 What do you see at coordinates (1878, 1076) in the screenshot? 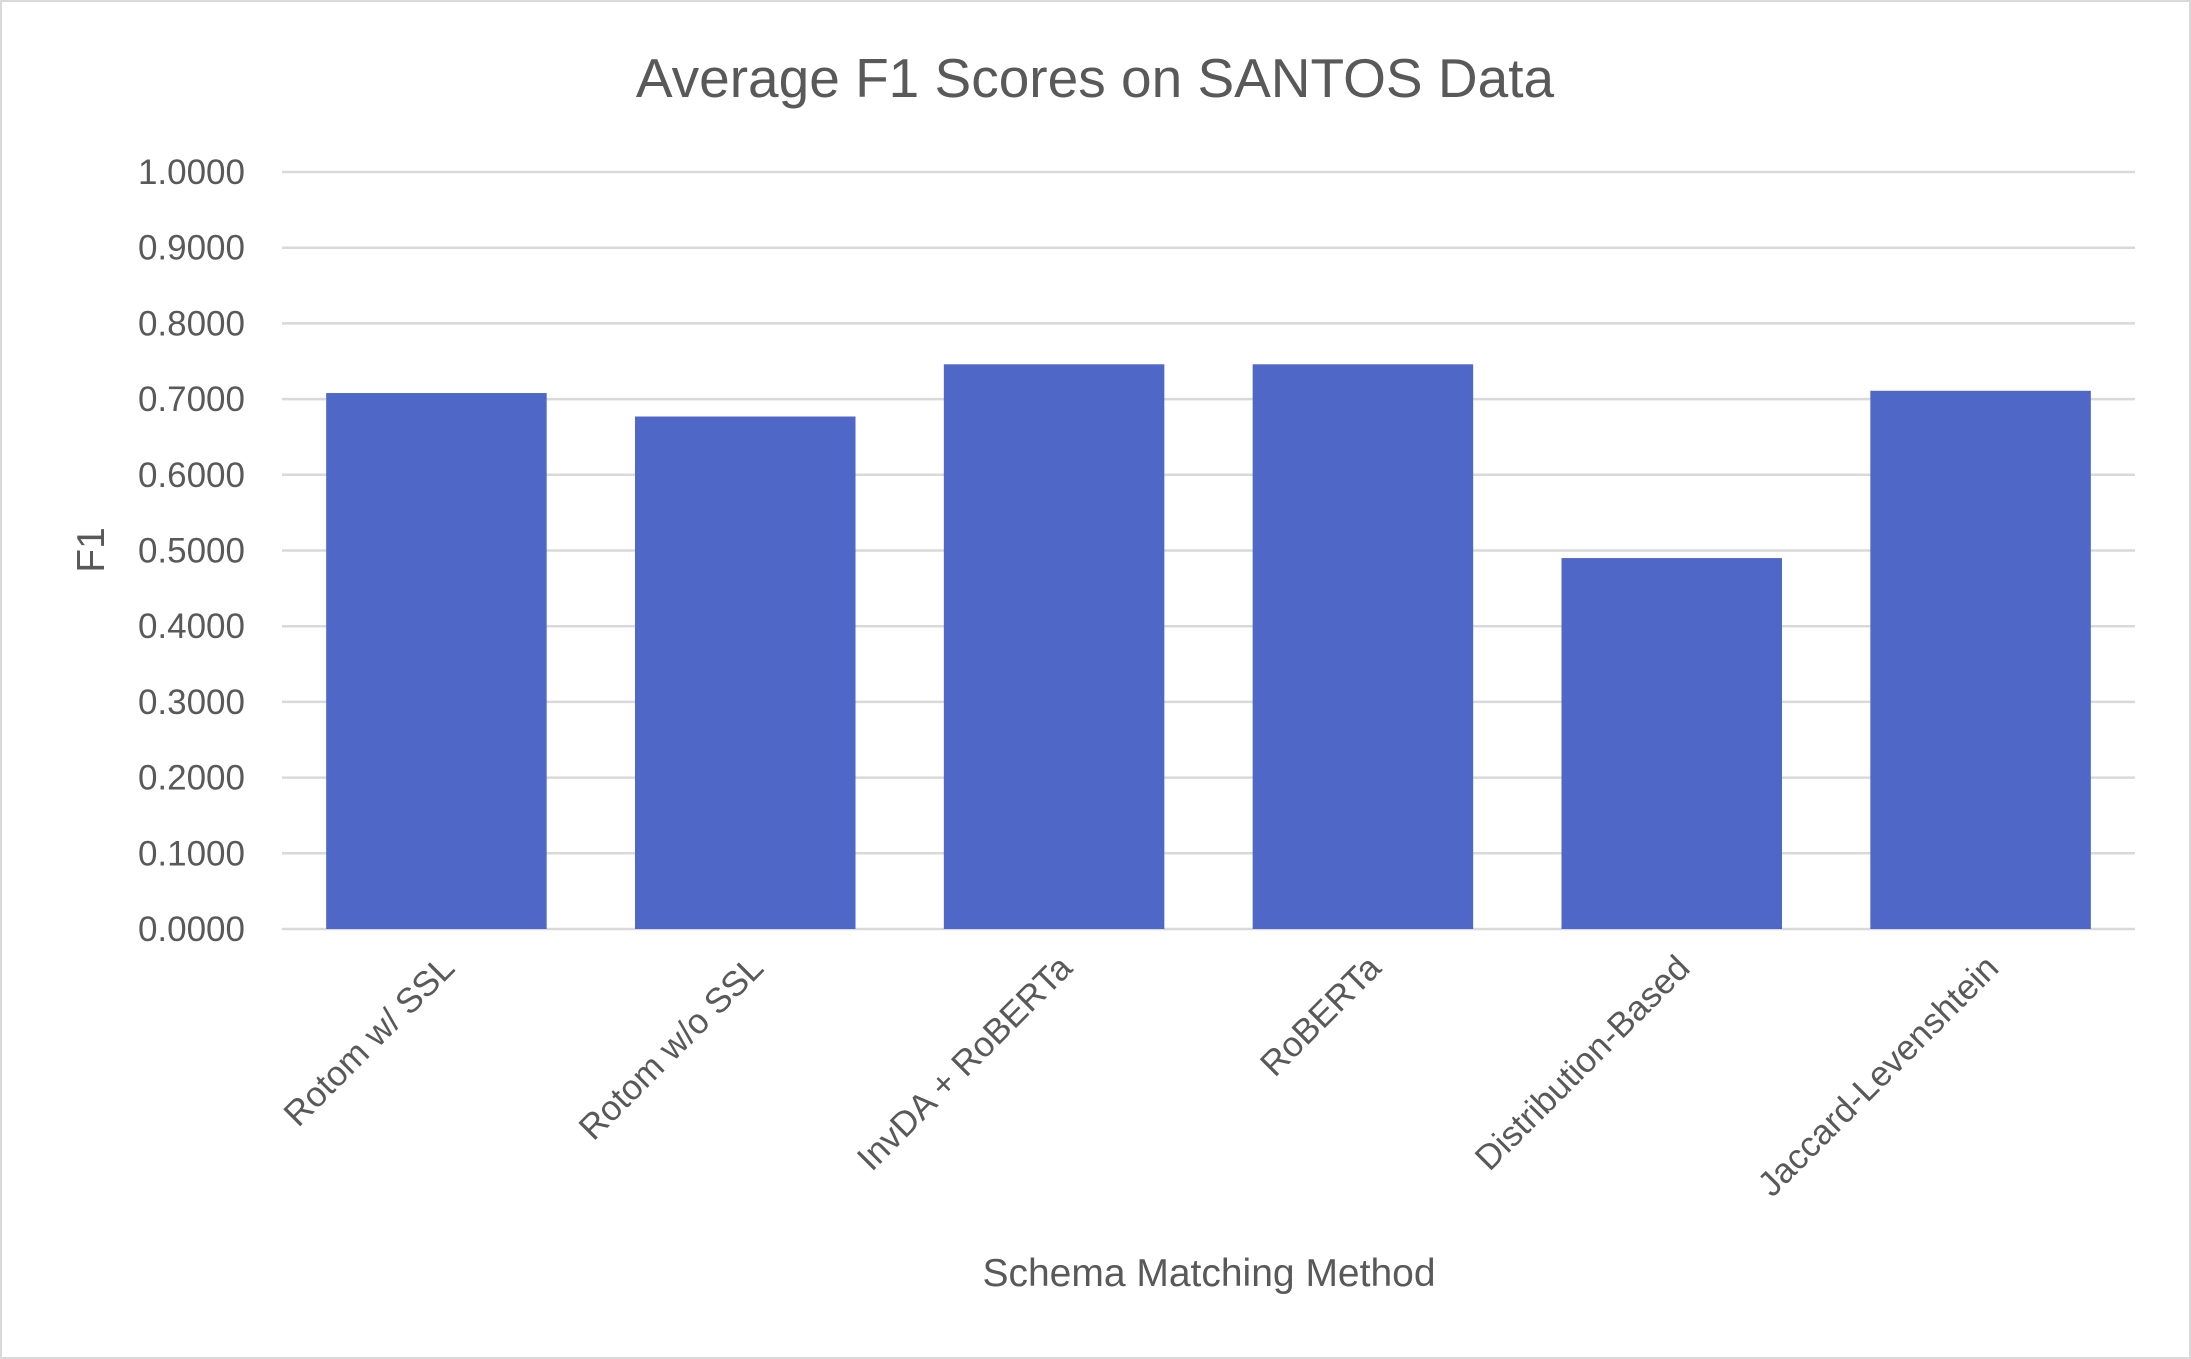
I see `x-tick-label: Jaccard-Levenshtein` at bounding box center [1878, 1076].